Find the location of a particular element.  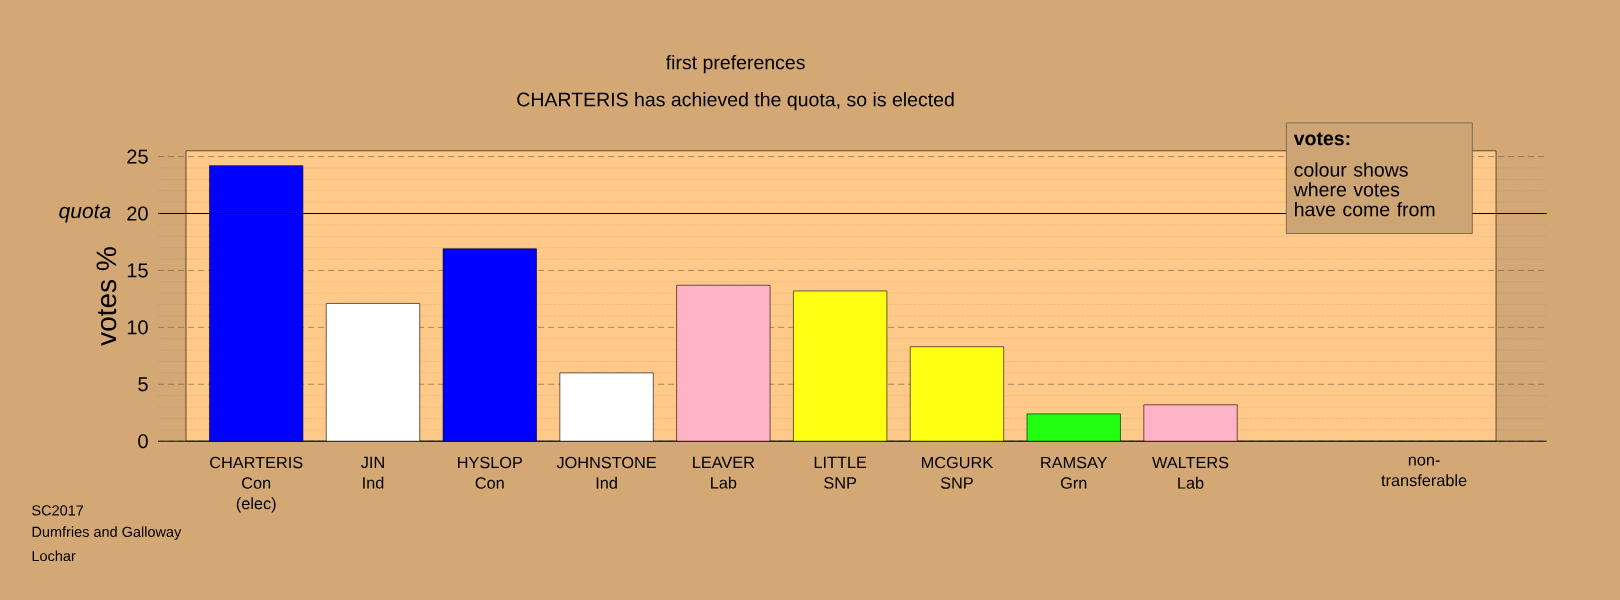

y-tick-label: 10 is located at coordinates (137, 327).